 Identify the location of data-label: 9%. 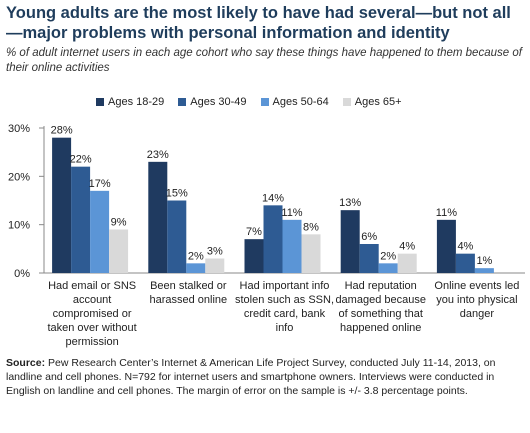
(119, 223).